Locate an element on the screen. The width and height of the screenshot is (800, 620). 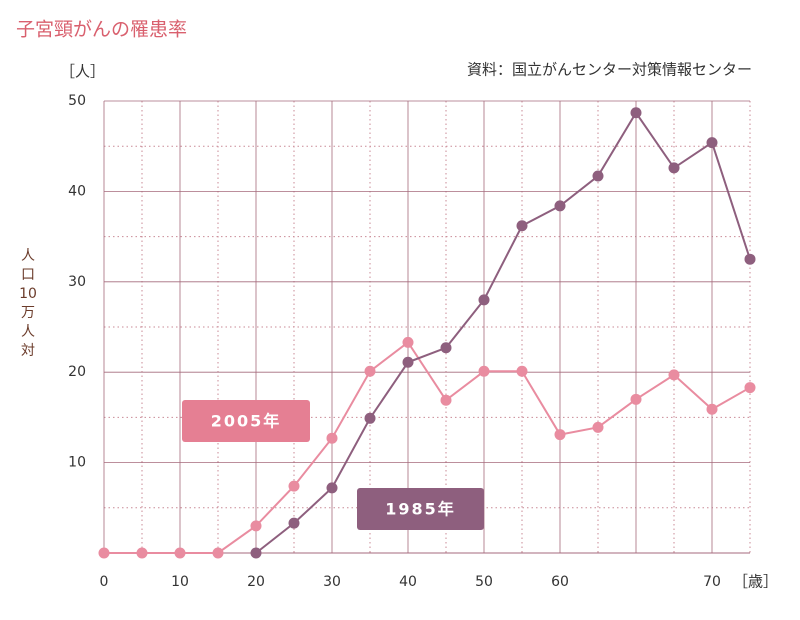
x-tick-label: 40 is located at coordinates (408, 582).